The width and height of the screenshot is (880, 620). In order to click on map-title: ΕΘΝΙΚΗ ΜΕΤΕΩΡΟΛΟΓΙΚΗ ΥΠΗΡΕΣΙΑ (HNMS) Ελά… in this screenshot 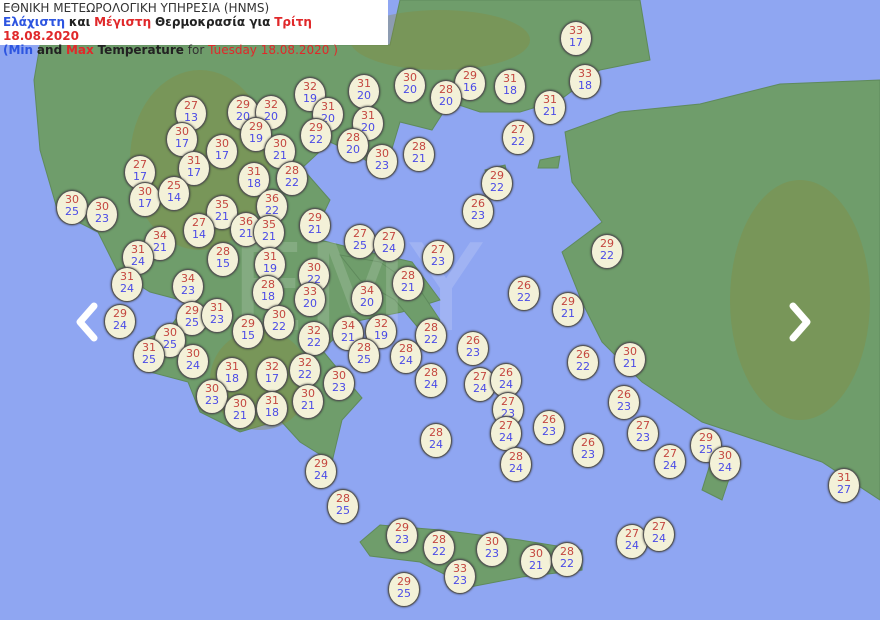, I will do `click(194, 28)`.